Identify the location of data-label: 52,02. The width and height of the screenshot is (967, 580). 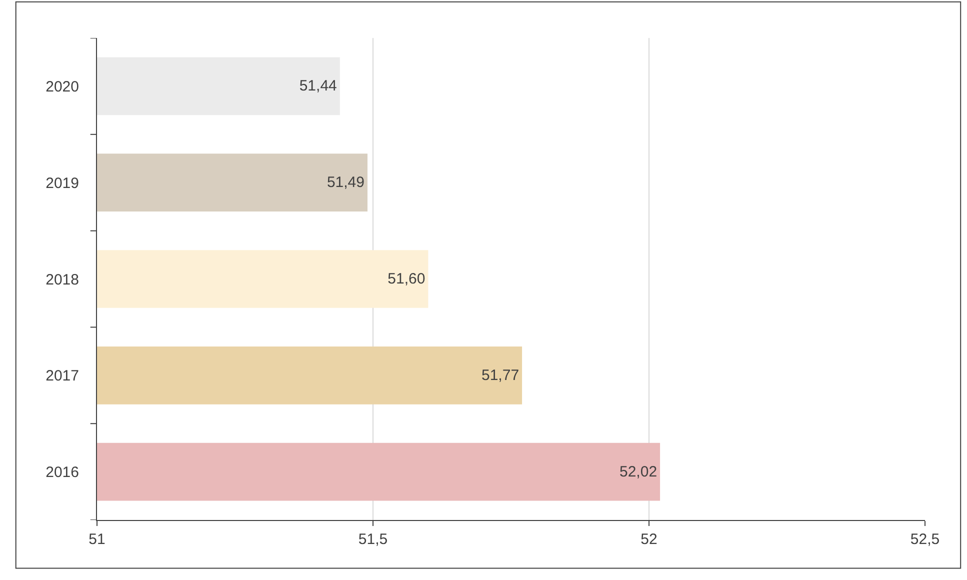
(638, 471).